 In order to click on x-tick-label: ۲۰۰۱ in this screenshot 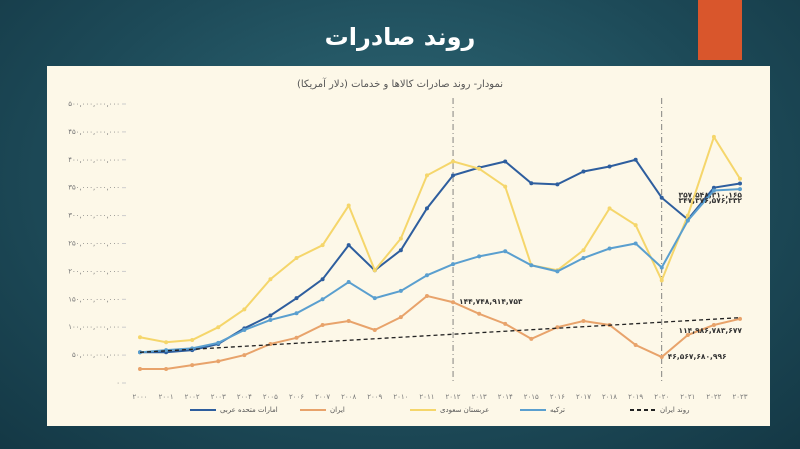, I will do `click(166, 397)`.